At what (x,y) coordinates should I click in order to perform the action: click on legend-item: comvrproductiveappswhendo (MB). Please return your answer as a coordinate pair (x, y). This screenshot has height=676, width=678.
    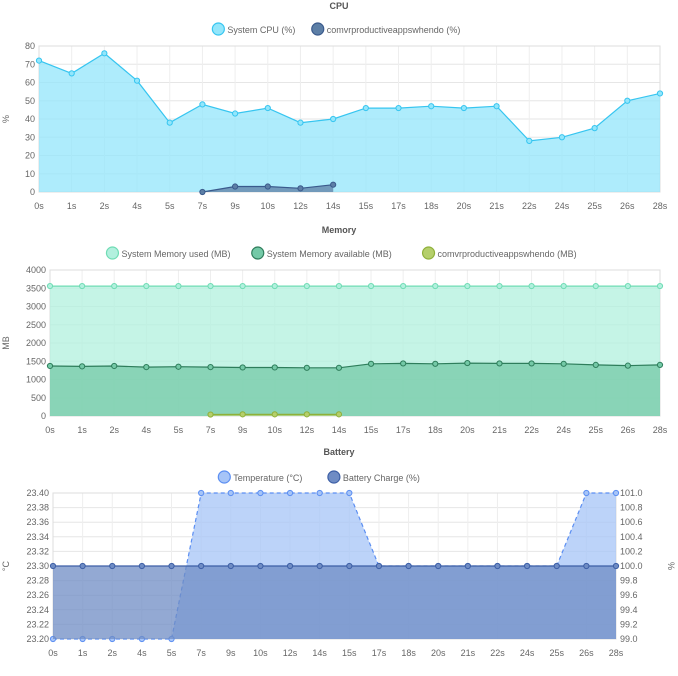
    Looking at the image, I should click on (499, 253).